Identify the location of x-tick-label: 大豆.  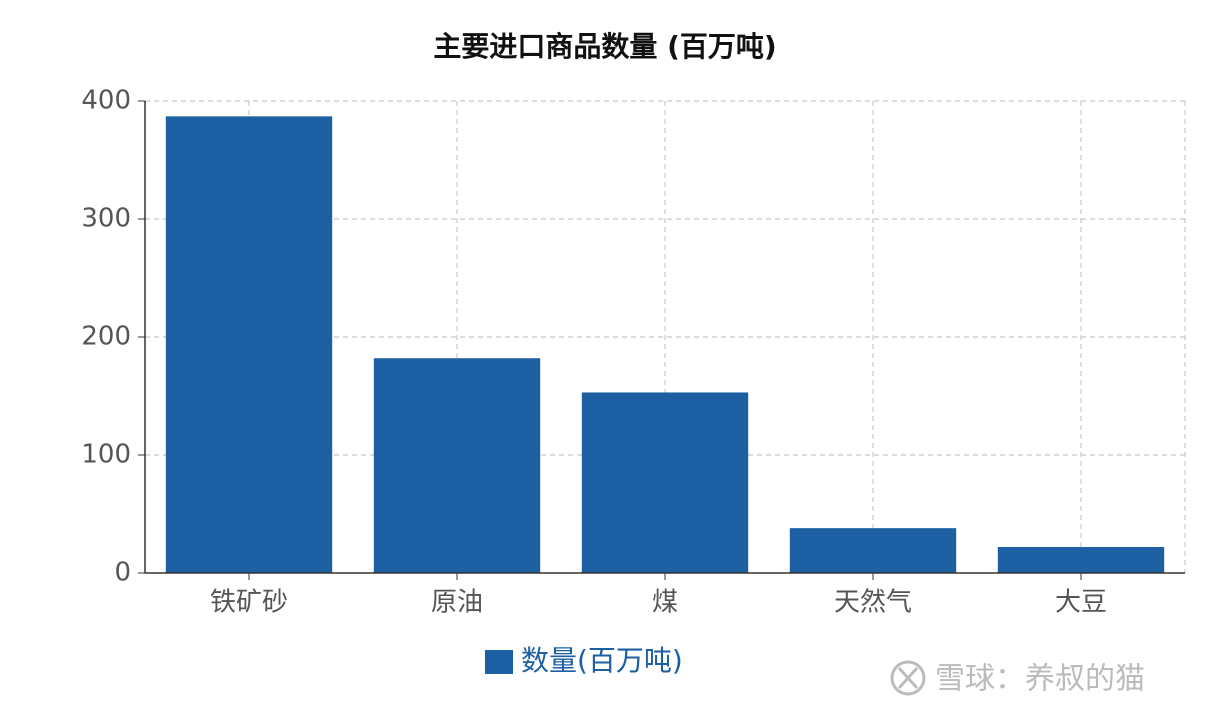
(1081, 603).